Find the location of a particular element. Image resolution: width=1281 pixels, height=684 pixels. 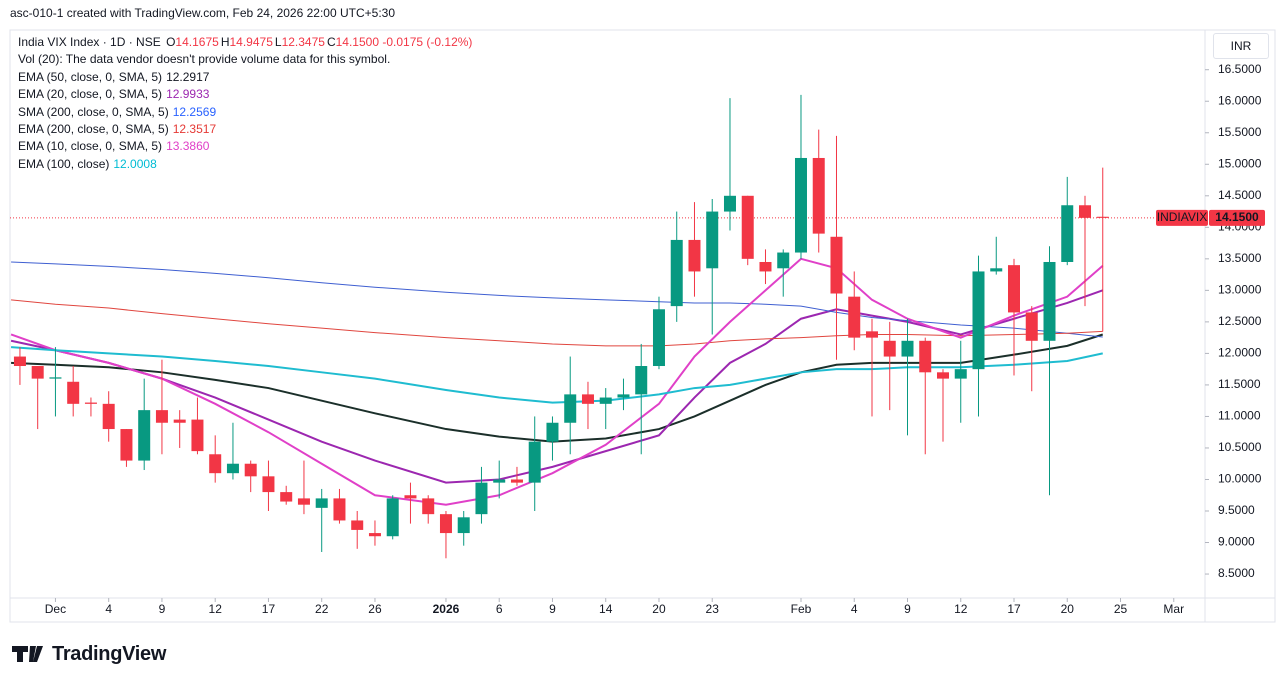

ohlc: O14.1675 H14.9475 L12.3475 C14.1500 is located at coordinates (271, 42).